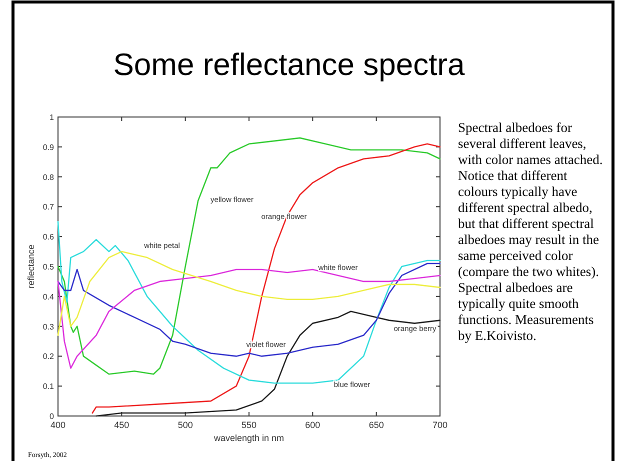  Describe the element at coordinates (376, 425) in the screenshot. I see `x-tick-label: 650` at that location.